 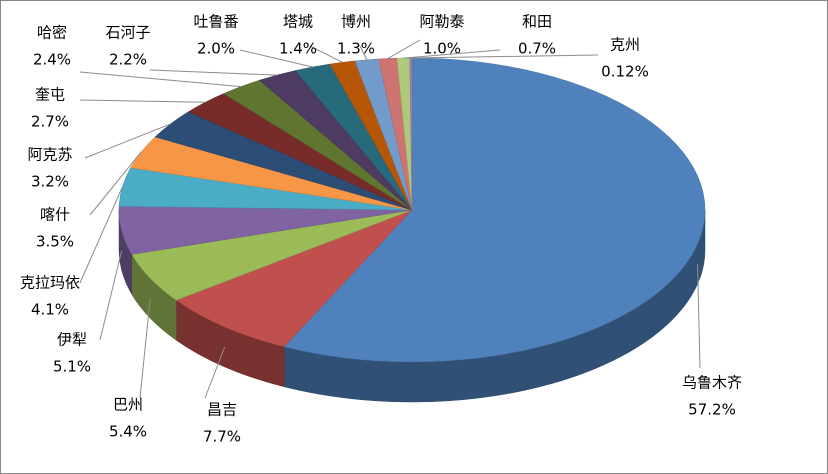 I want to click on value-label: 2.2%, so click(x=128, y=60).